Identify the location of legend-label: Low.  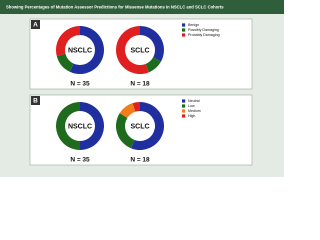
(191, 106).